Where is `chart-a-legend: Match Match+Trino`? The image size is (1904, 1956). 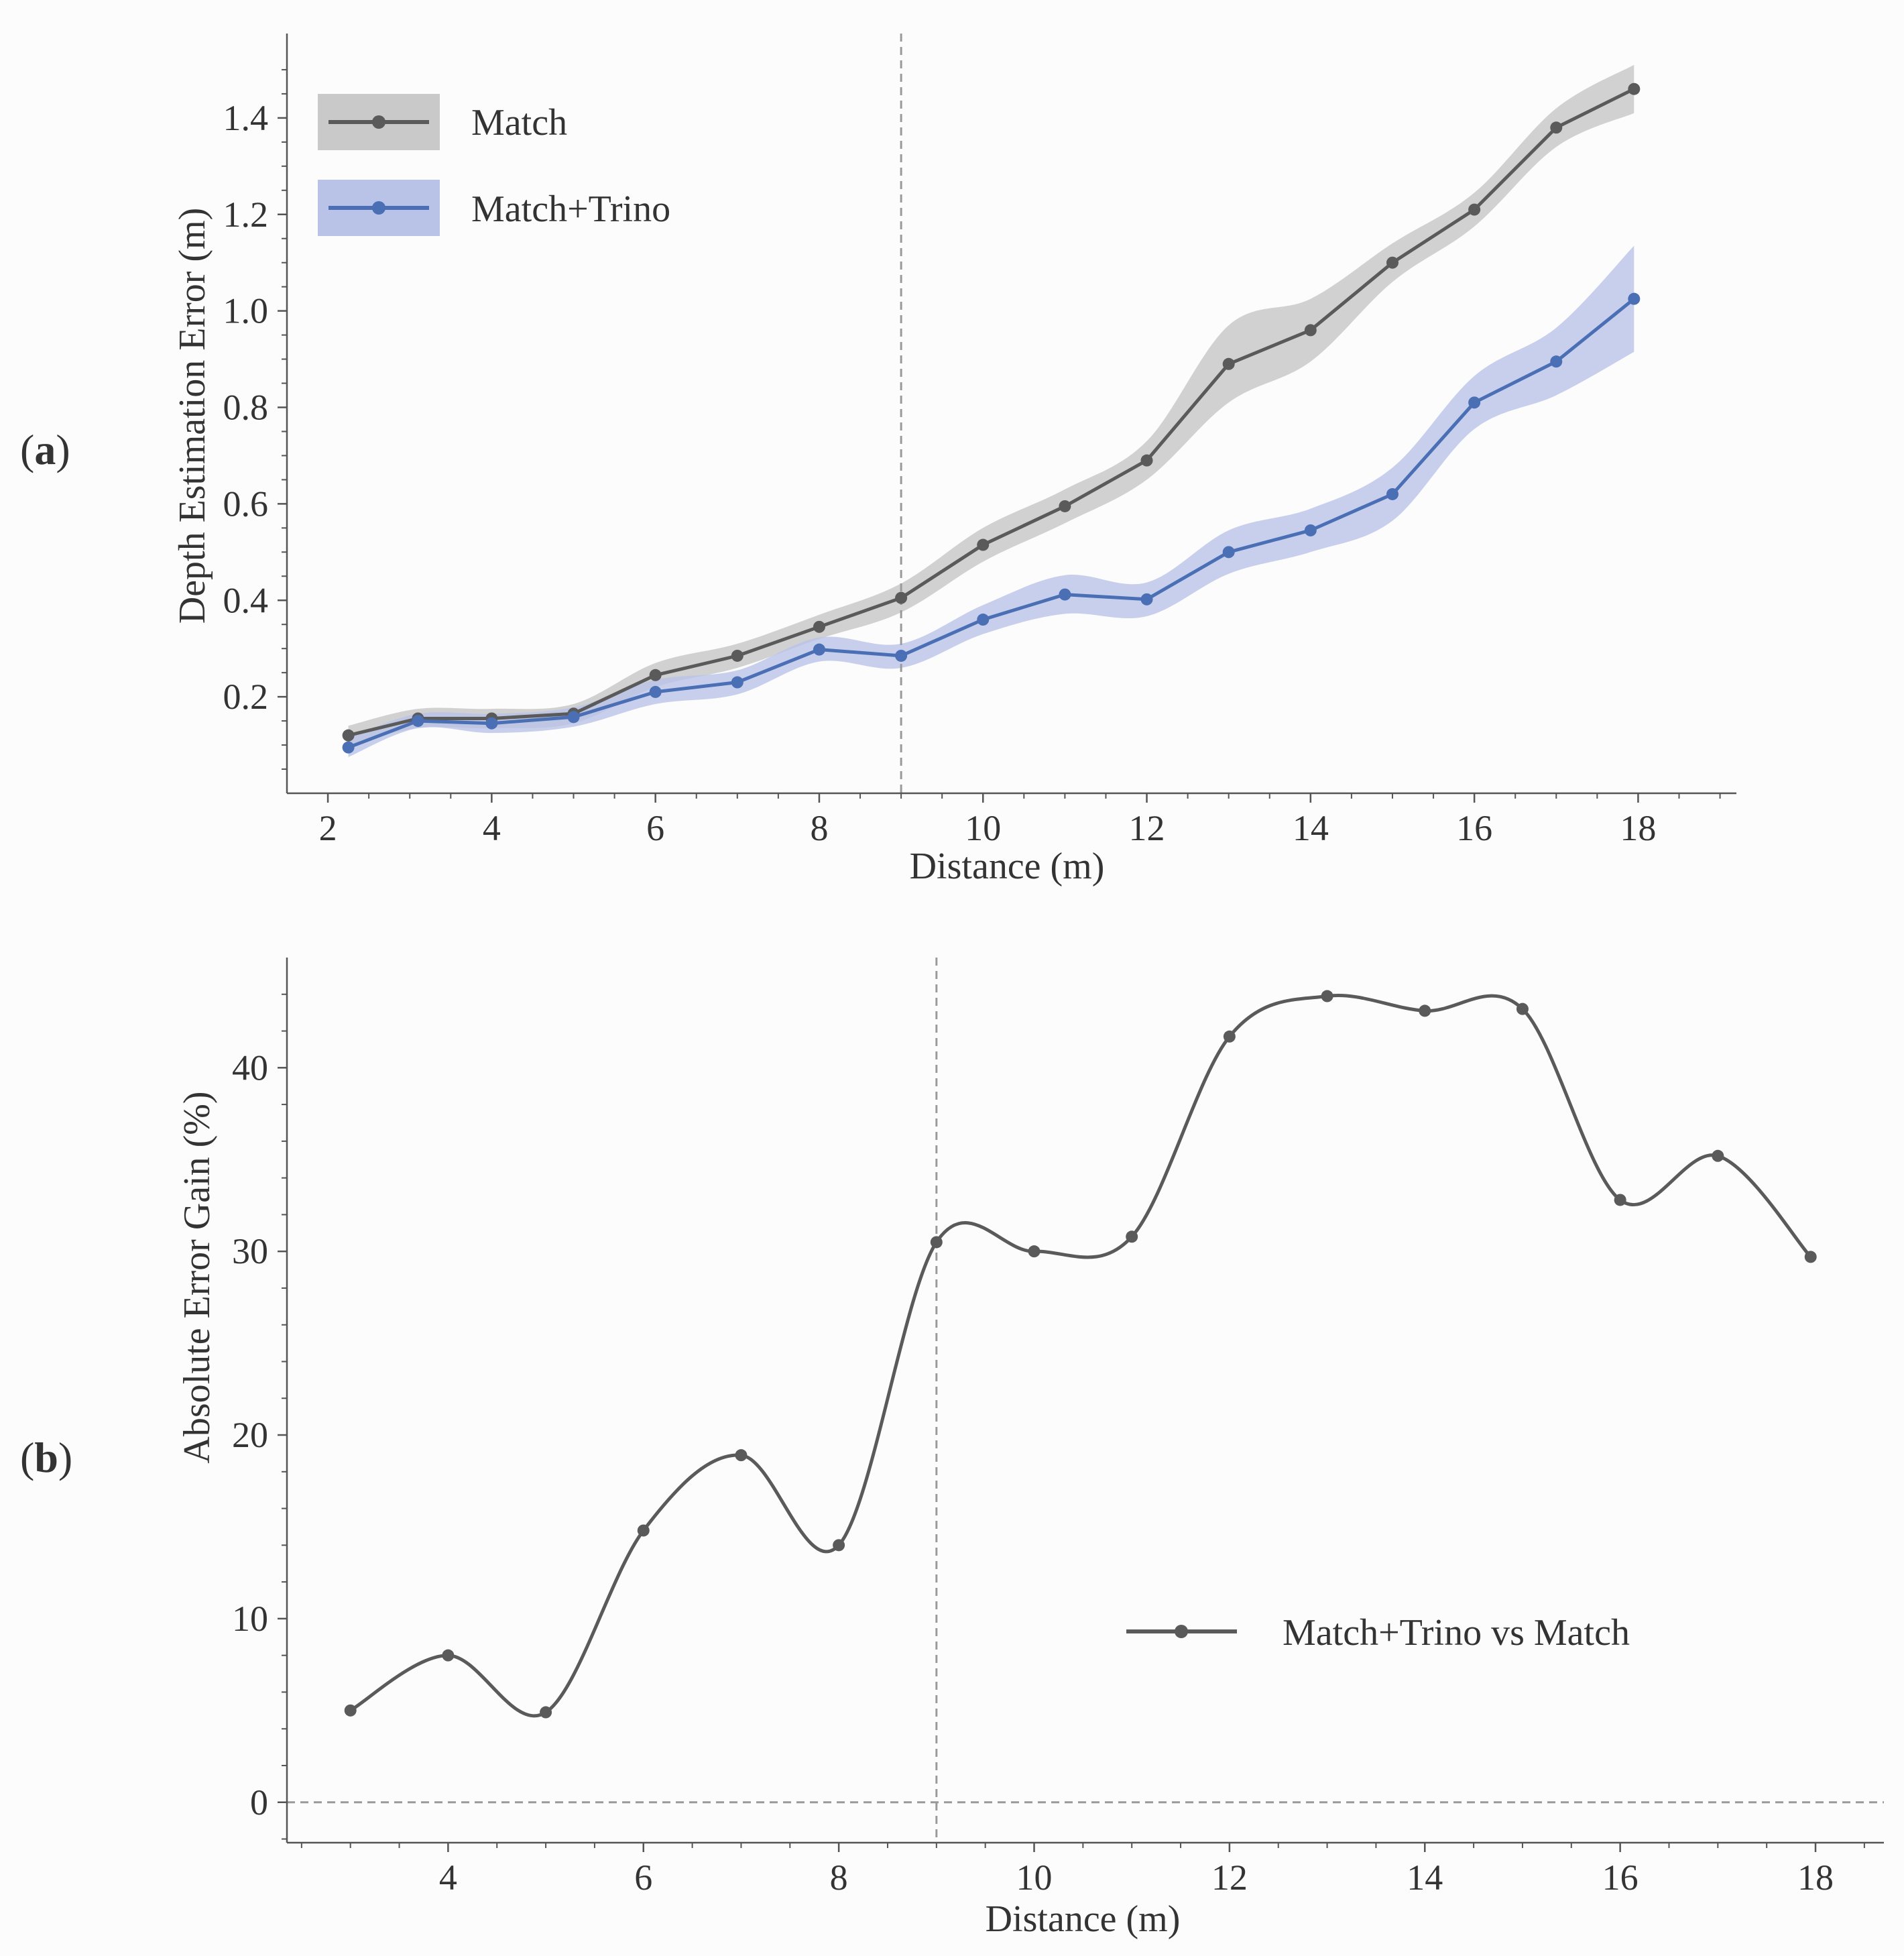
chart-a-legend: Match Match+Trino is located at coordinates (494, 165).